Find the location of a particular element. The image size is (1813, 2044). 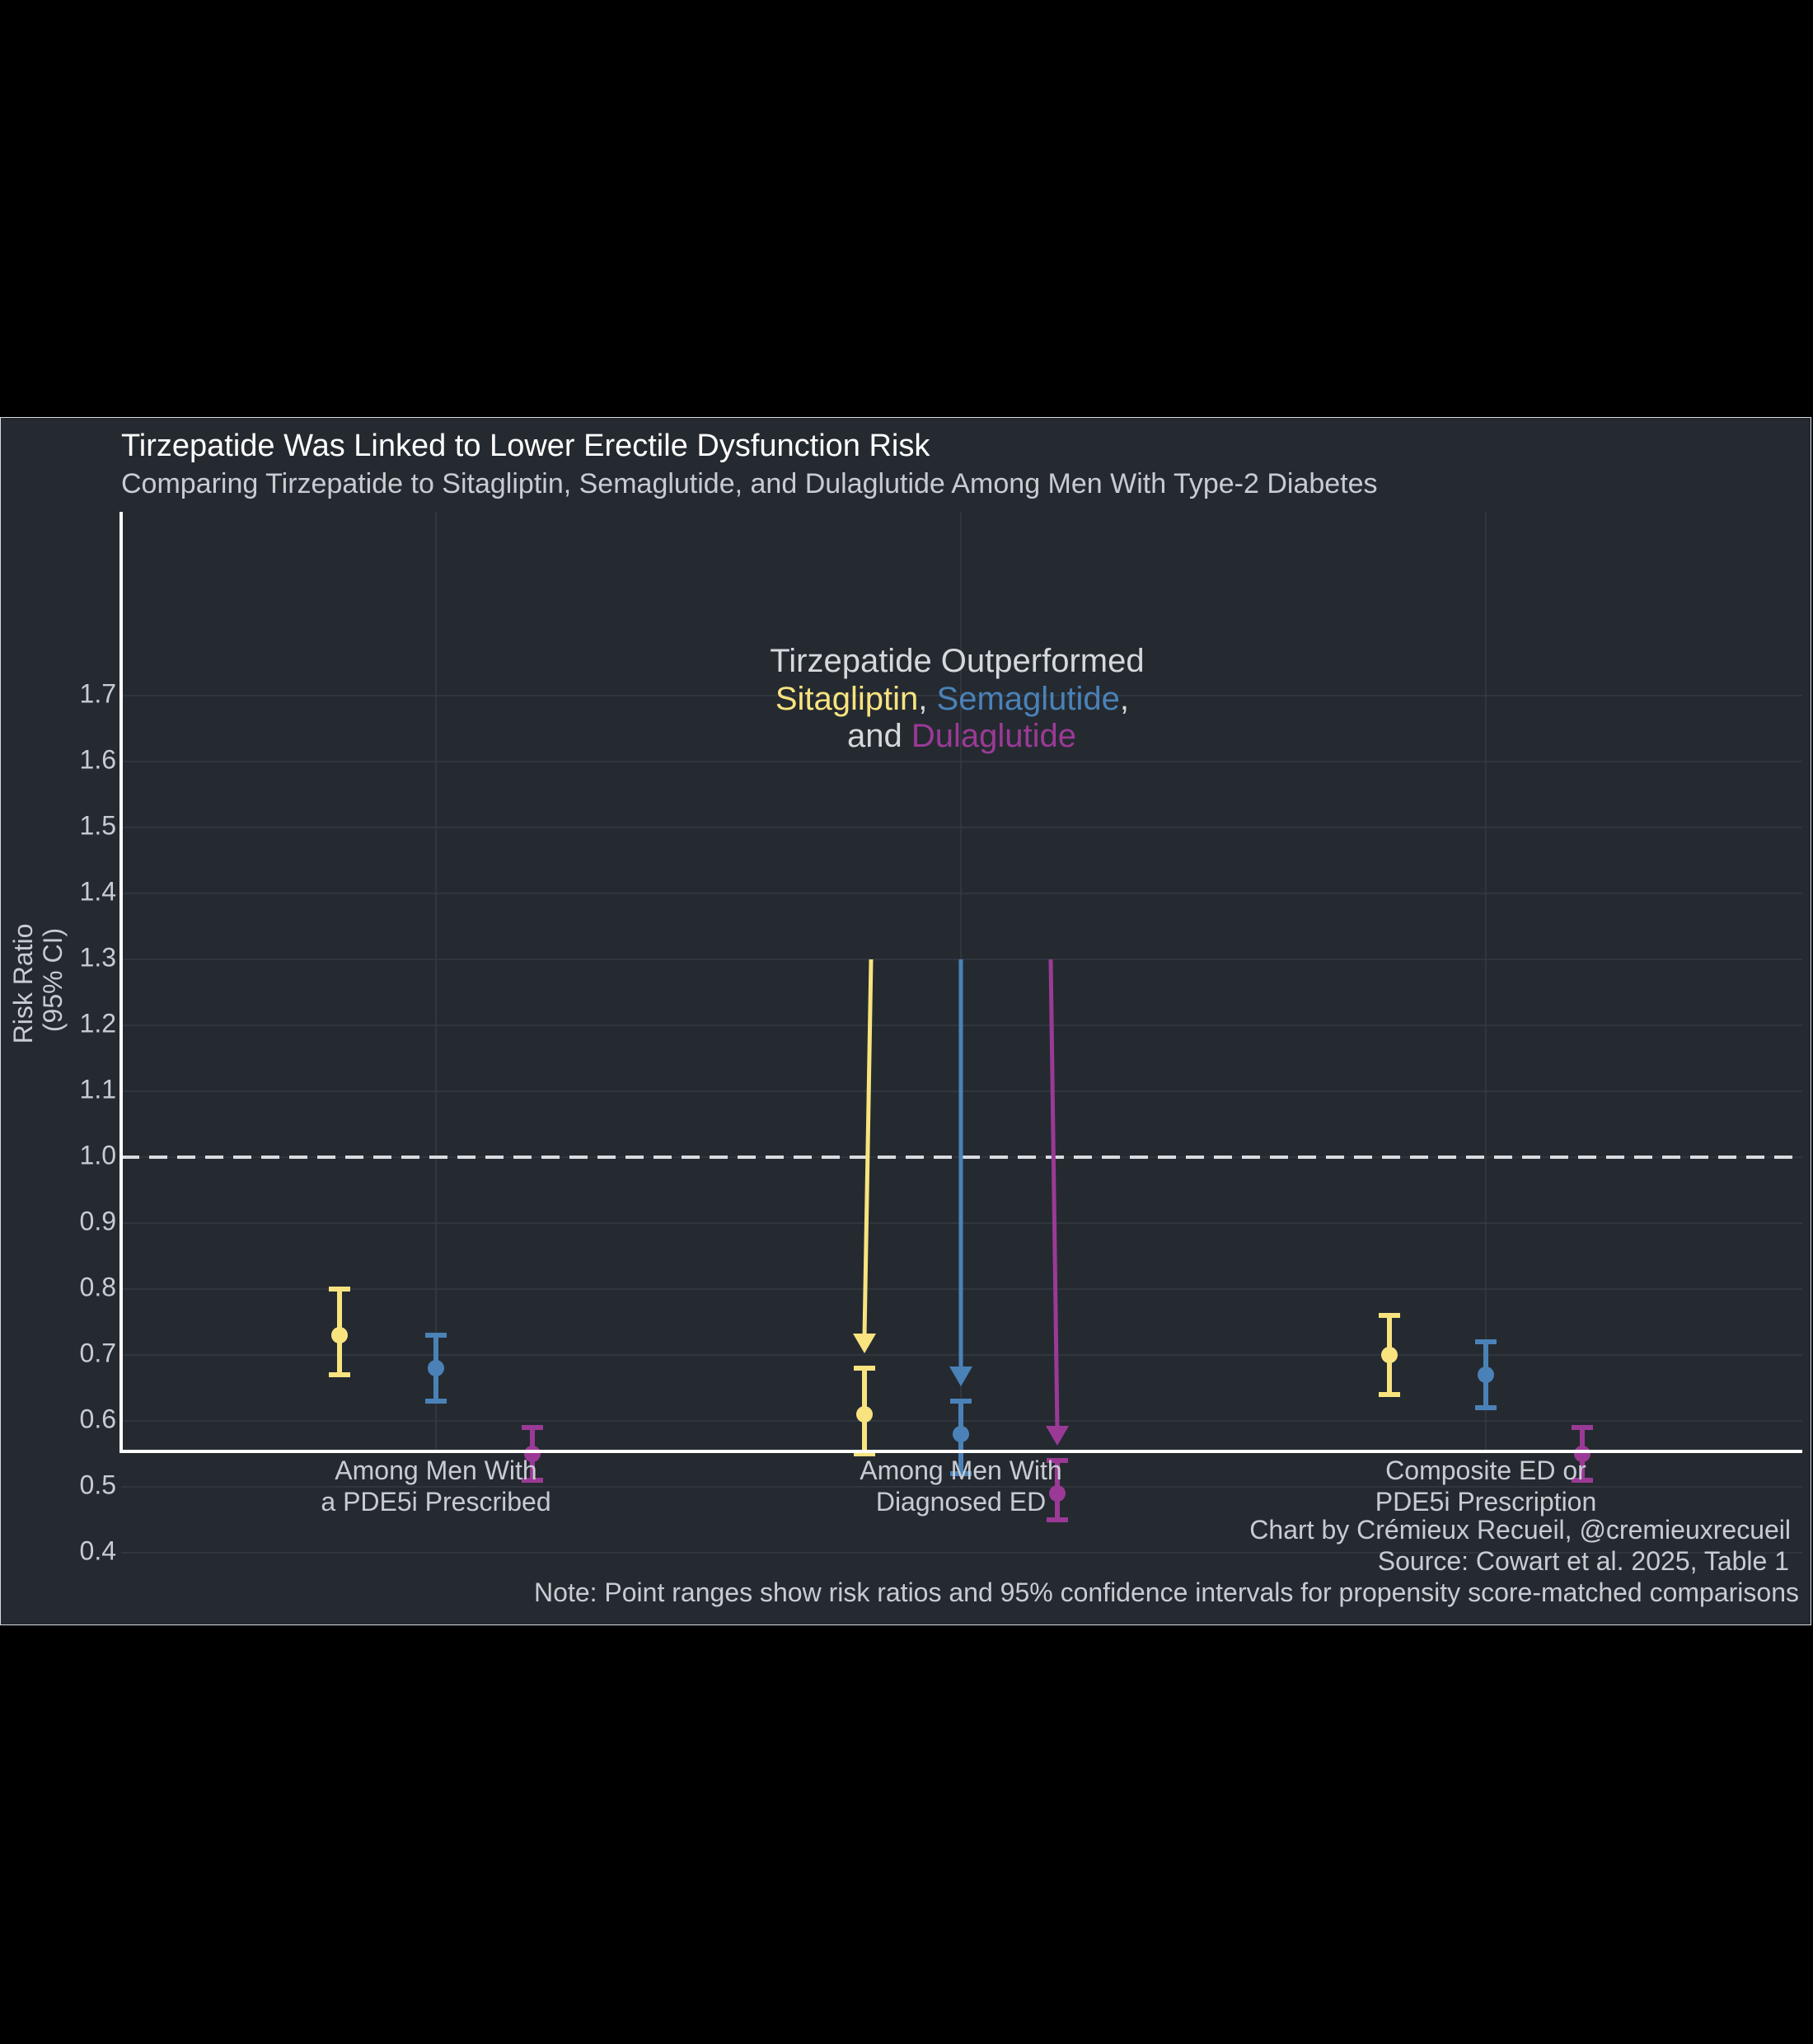

y-tick-label: 1.6 is located at coordinates (98, 759).